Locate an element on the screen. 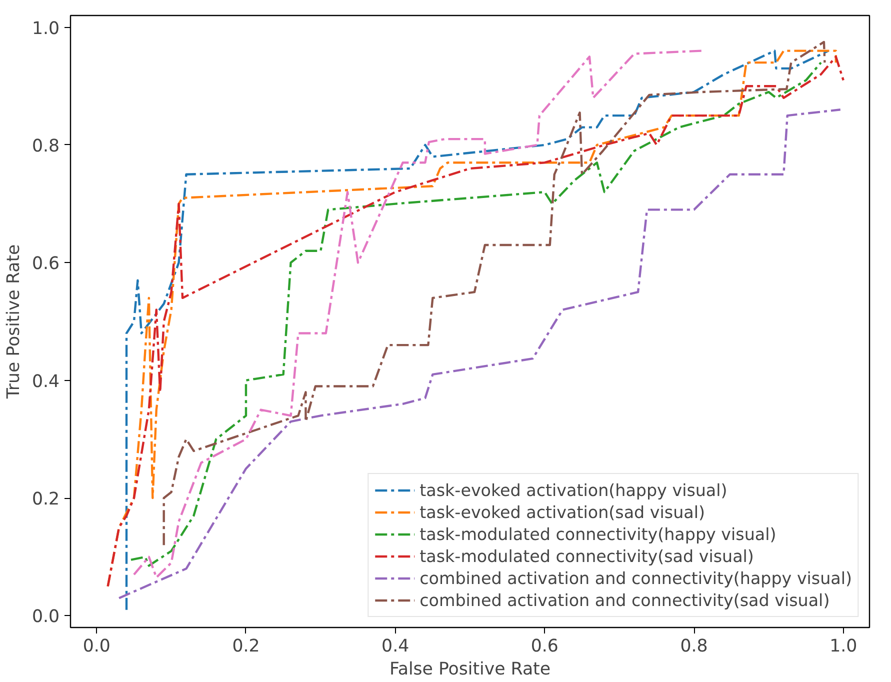 The height and width of the screenshot is (682, 891). x-tick-label: 0.0 is located at coordinates (96, 646).